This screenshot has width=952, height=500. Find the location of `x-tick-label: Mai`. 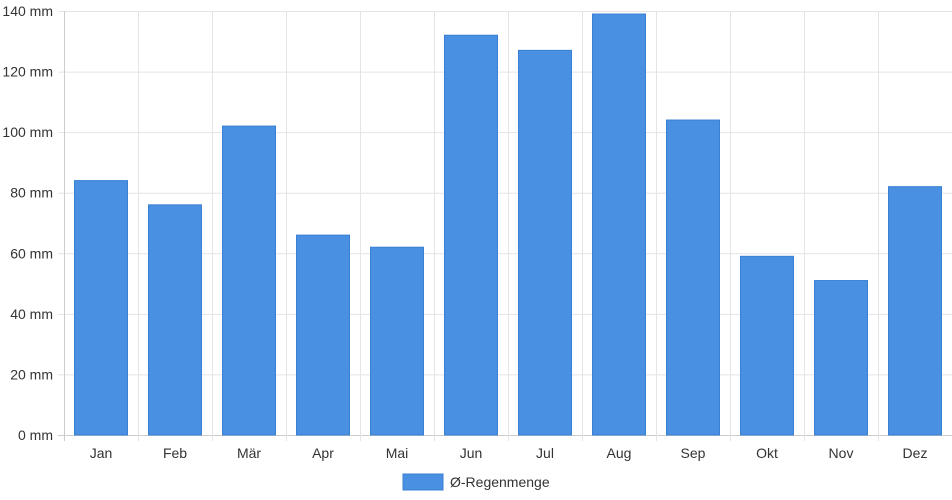

x-tick-label: Mai is located at coordinates (397, 453).